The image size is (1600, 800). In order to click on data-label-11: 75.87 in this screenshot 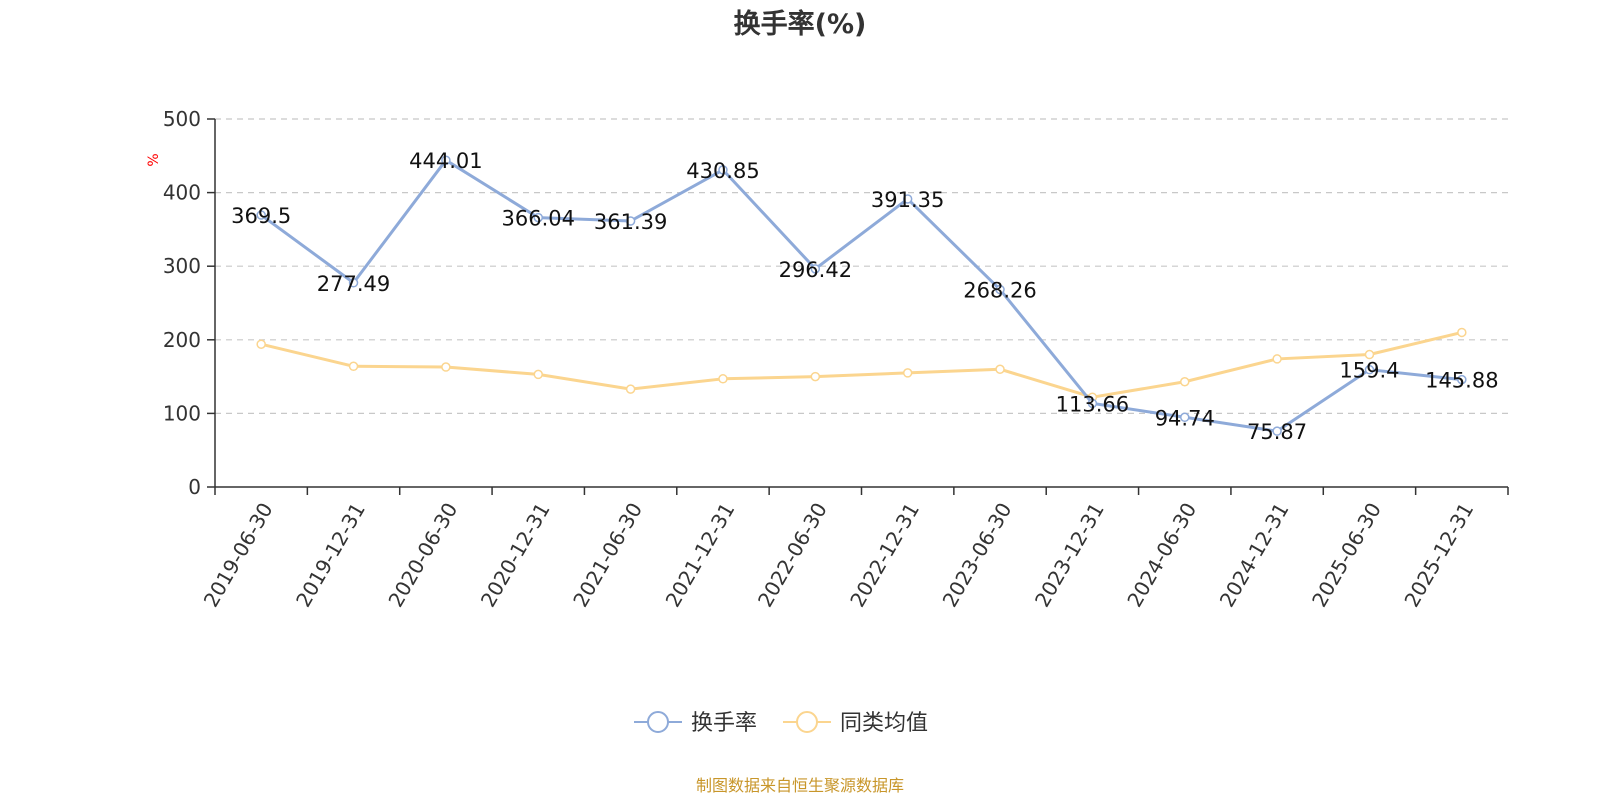, I will do `click(1277, 432)`.